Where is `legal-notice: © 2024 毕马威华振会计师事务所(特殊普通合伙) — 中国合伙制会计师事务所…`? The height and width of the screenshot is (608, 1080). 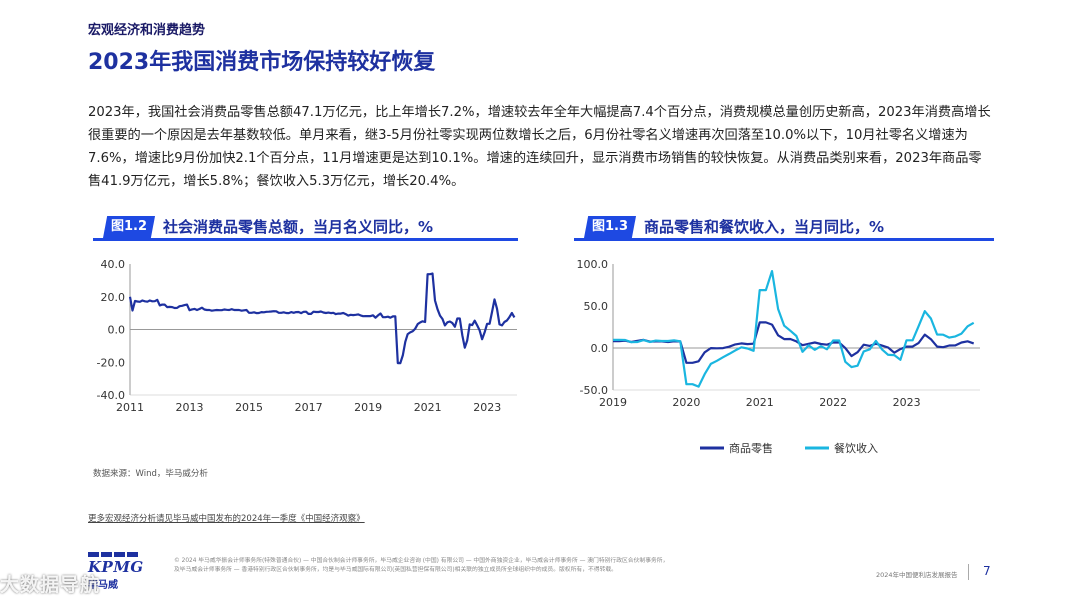 legal-notice: © 2024 毕马威华振会计师事务所(特殊普通合伙) — 中国合伙制会计师事务所… is located at coordinates (459, 566).